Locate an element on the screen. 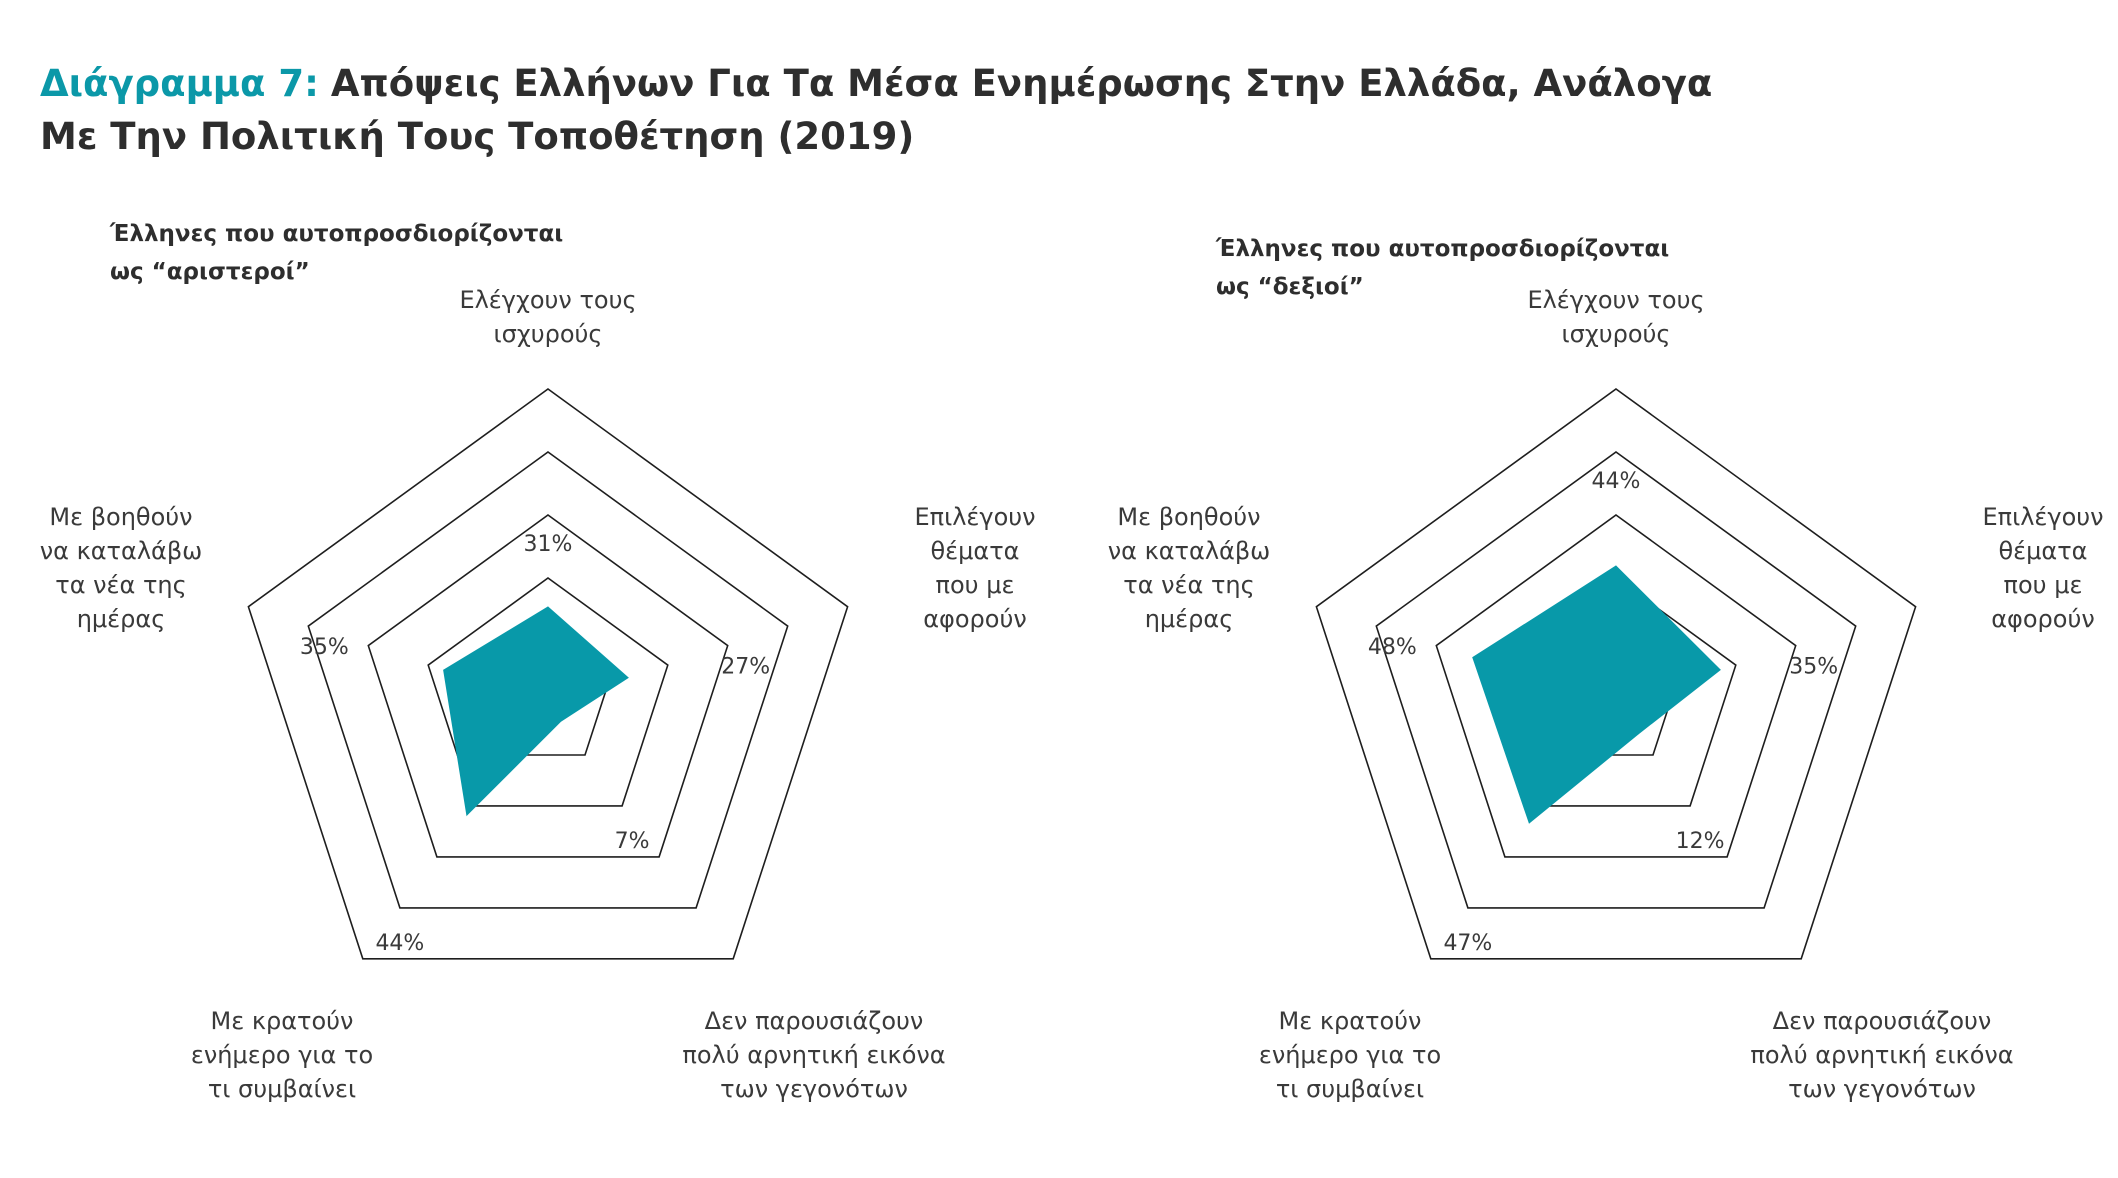 The width and height of the screenshot is (2118, 1178). chart-subtitle-line: ως “αριστεροί” is located at coordinates (210, 272).